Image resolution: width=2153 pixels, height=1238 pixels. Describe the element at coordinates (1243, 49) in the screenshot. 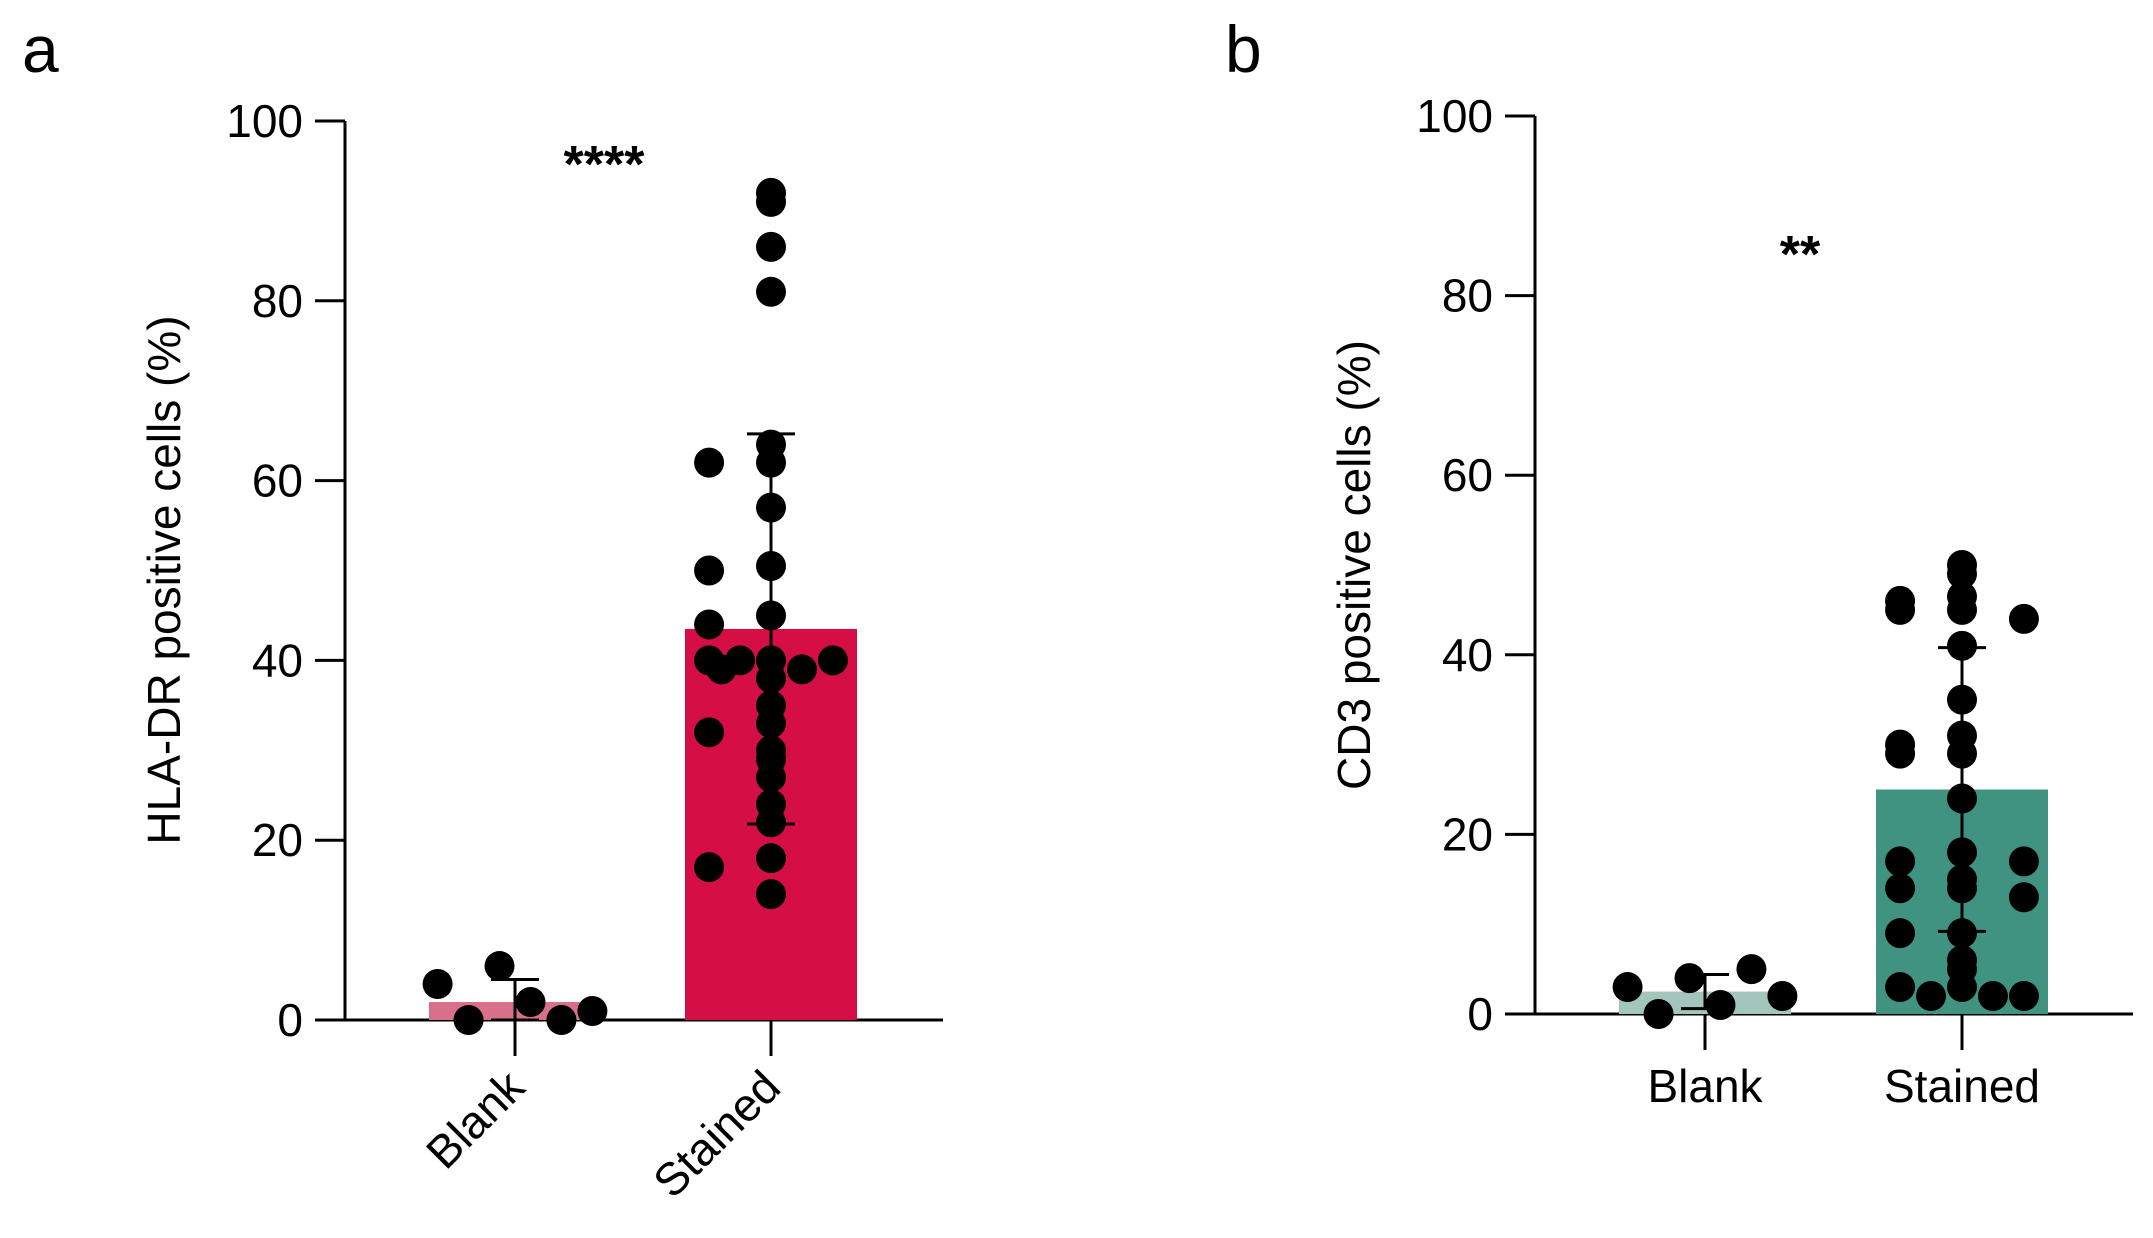

I see `panel-label: b` at that location.